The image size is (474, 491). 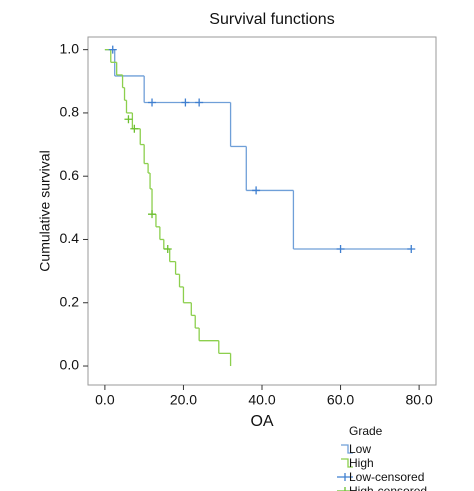 What do you see at coordinates (70, 175) in the screenshot?
I see `y-tick-label: 0.6` at bounding box center [70, 175].